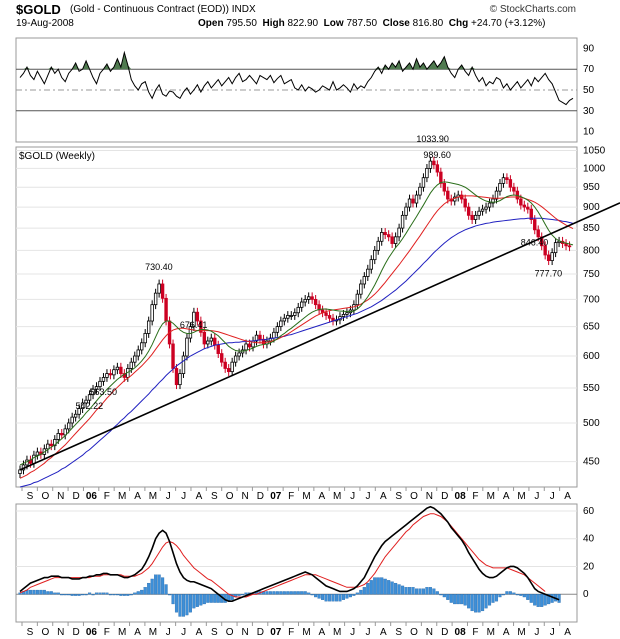 This screenshot has height=639, width=620. I want to click on high-value: 822.90, so click(303, 23).